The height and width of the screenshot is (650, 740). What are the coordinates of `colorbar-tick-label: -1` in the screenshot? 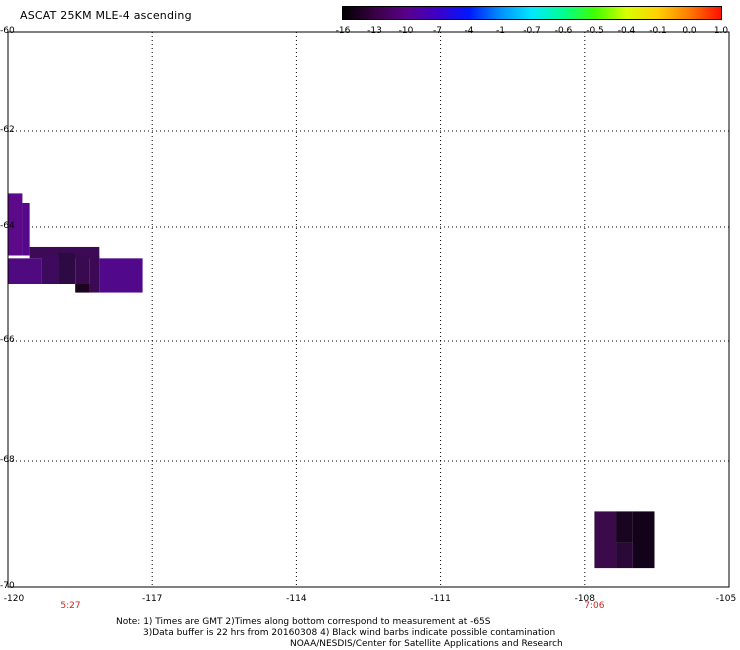 It's located at (500, 31).